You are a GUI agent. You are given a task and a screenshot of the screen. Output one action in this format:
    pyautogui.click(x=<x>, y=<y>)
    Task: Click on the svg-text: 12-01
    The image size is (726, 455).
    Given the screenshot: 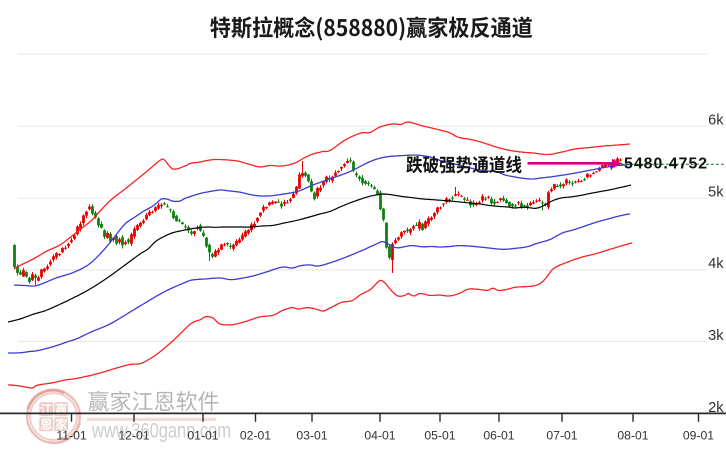 What is the action you would take?
    pyautogui.click(x=133, y=436)
    